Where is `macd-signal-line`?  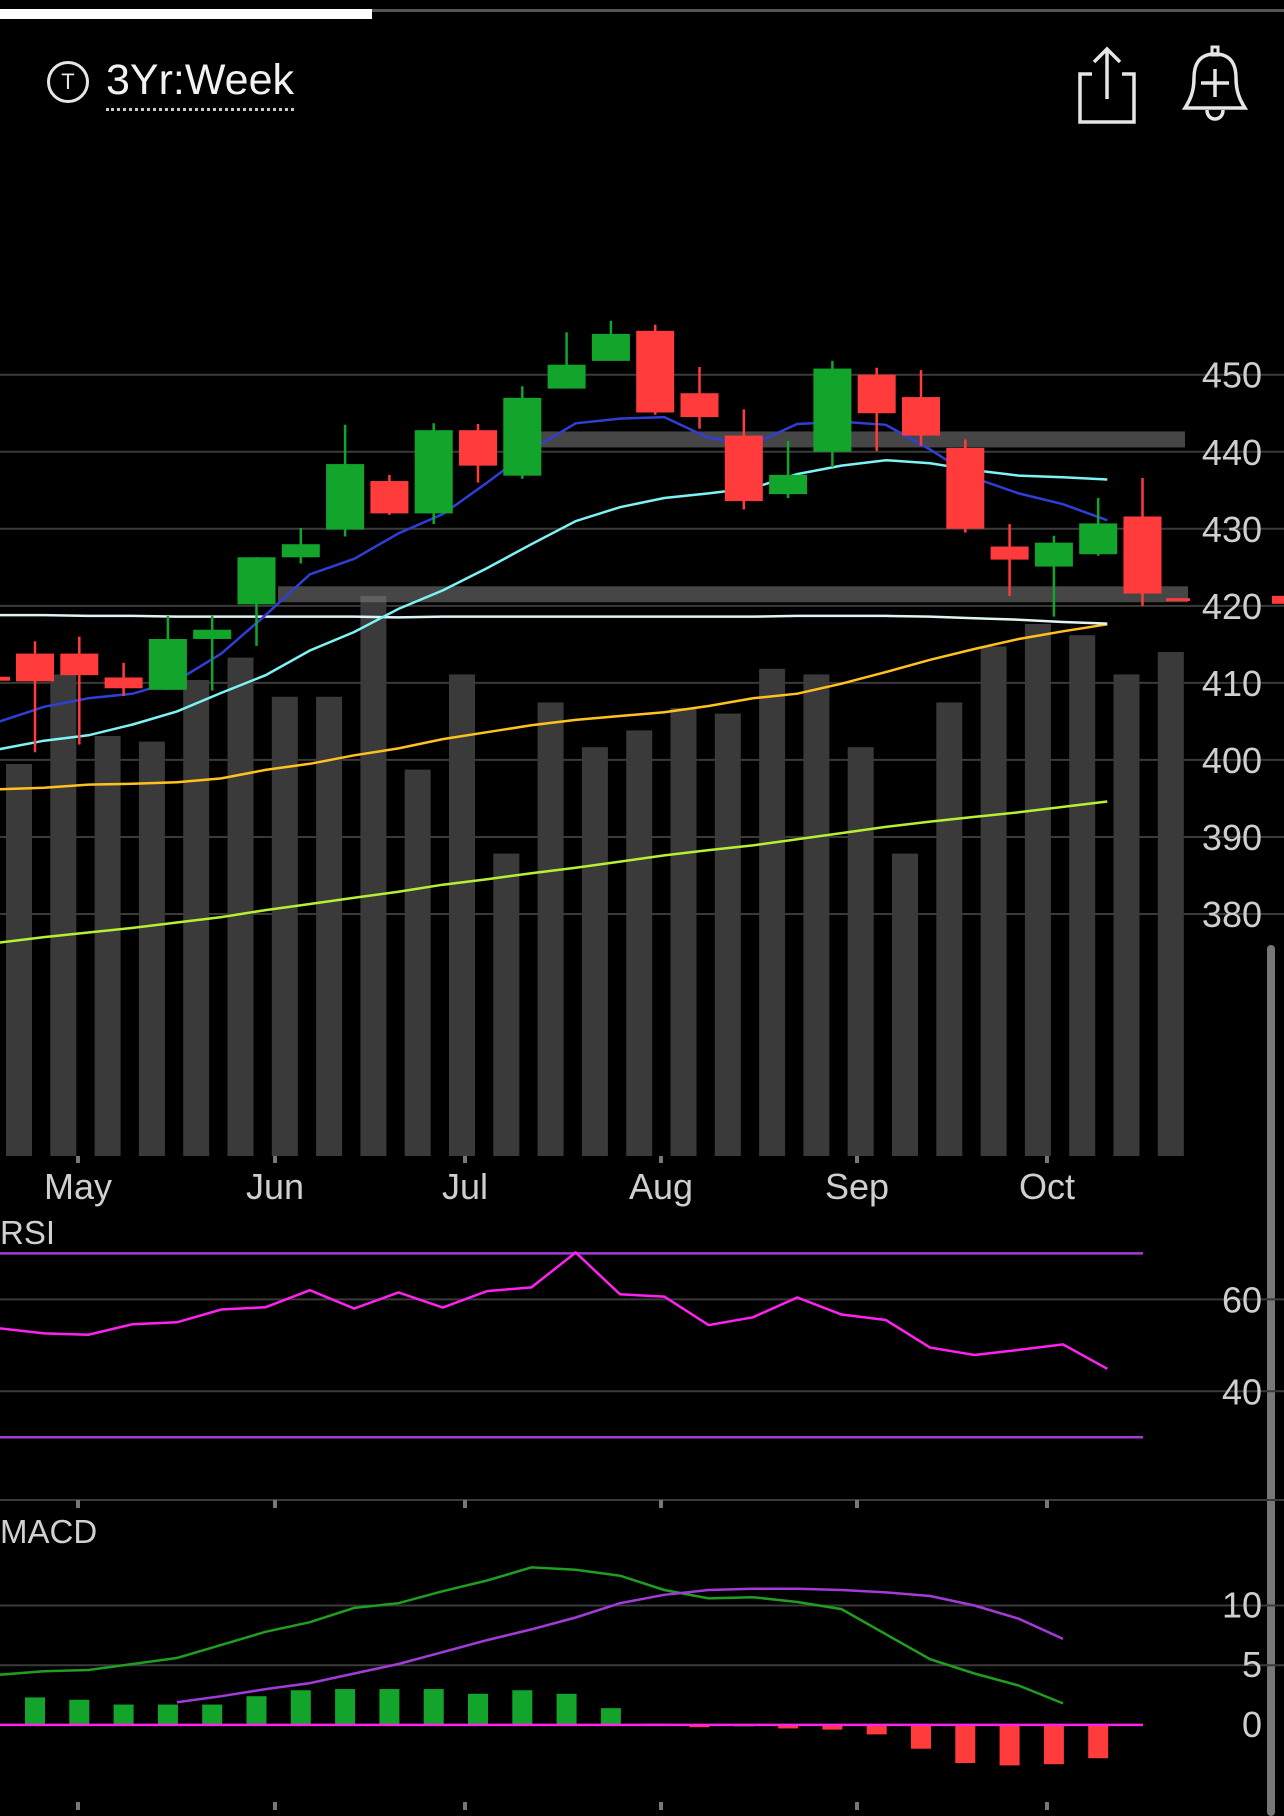
macd-signal-line is located at coordinates (620, 1645).